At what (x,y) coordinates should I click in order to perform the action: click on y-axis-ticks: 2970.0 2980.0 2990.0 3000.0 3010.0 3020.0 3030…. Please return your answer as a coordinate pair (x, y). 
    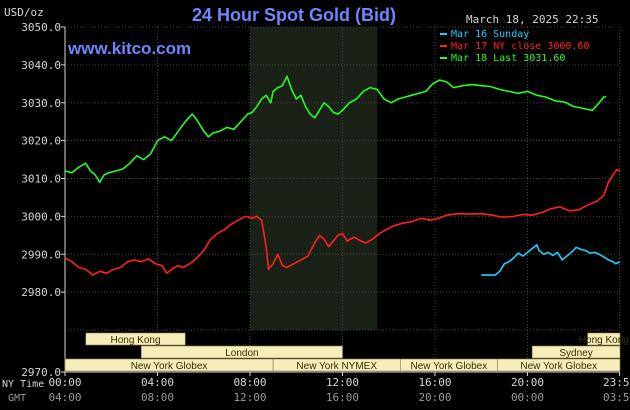
    Looking at the image, I should click on (43, 200).